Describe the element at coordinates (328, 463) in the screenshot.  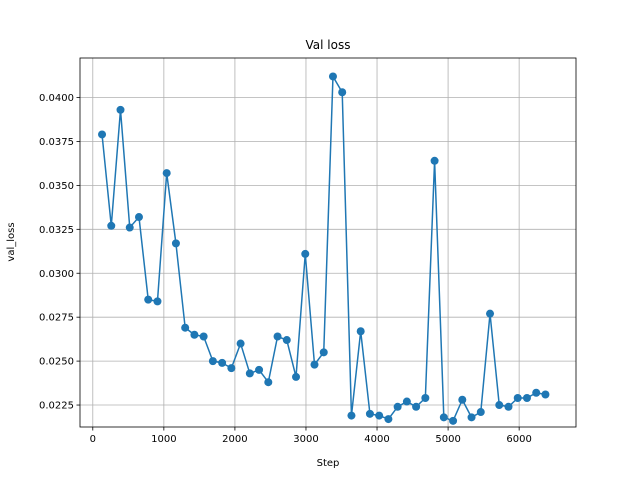
I see `x-axis-title: Step` at that location.